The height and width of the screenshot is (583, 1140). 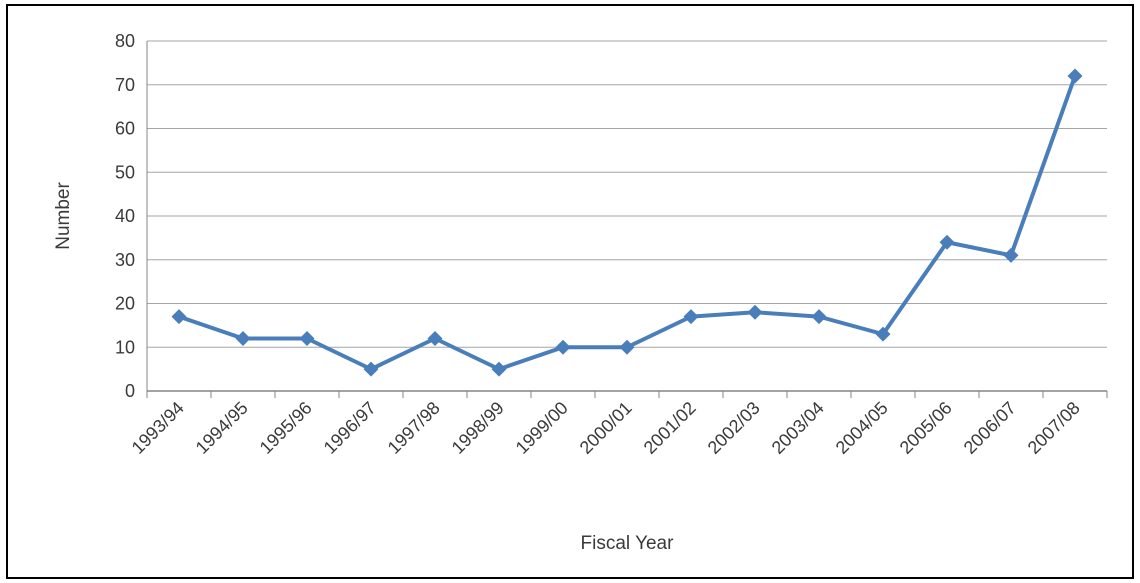 What do you see at coordinates (125, 85) in the screenshot?
I see `y-tick-label: 70` at bounding box center [125, 85].